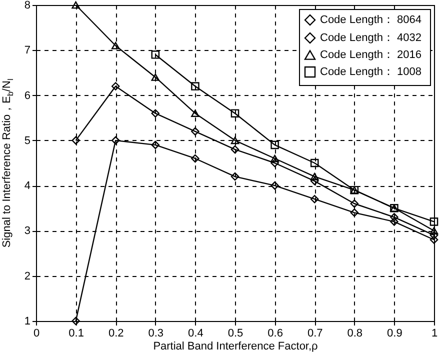 Image resolution: width=442 pixels, height=352 pixels. I want to click on x-tick-label: 0, so click(36, 334).